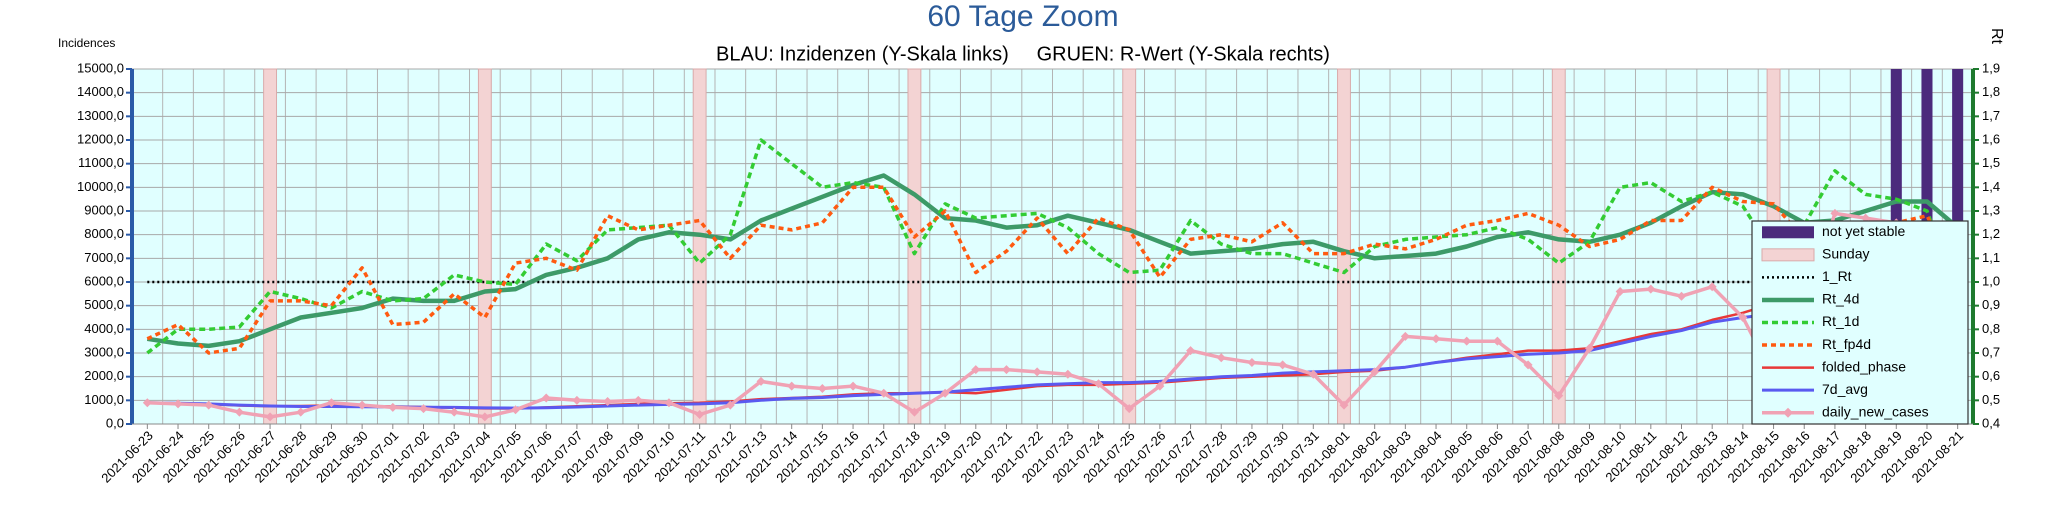  What do you see at coordinates (104, 257) in the screenshot?
I see `y-tick-label: 7000,0` at bounding box center [104, 257].